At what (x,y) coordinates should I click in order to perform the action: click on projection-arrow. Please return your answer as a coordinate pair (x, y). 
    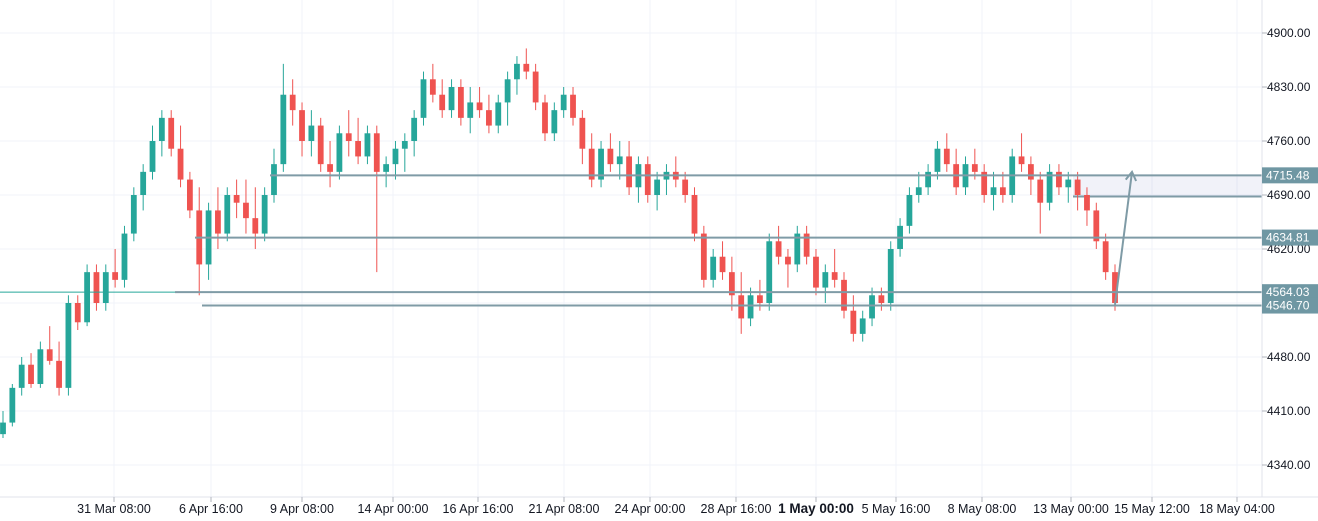
    Looking at the image, I should click on (1126, 237).